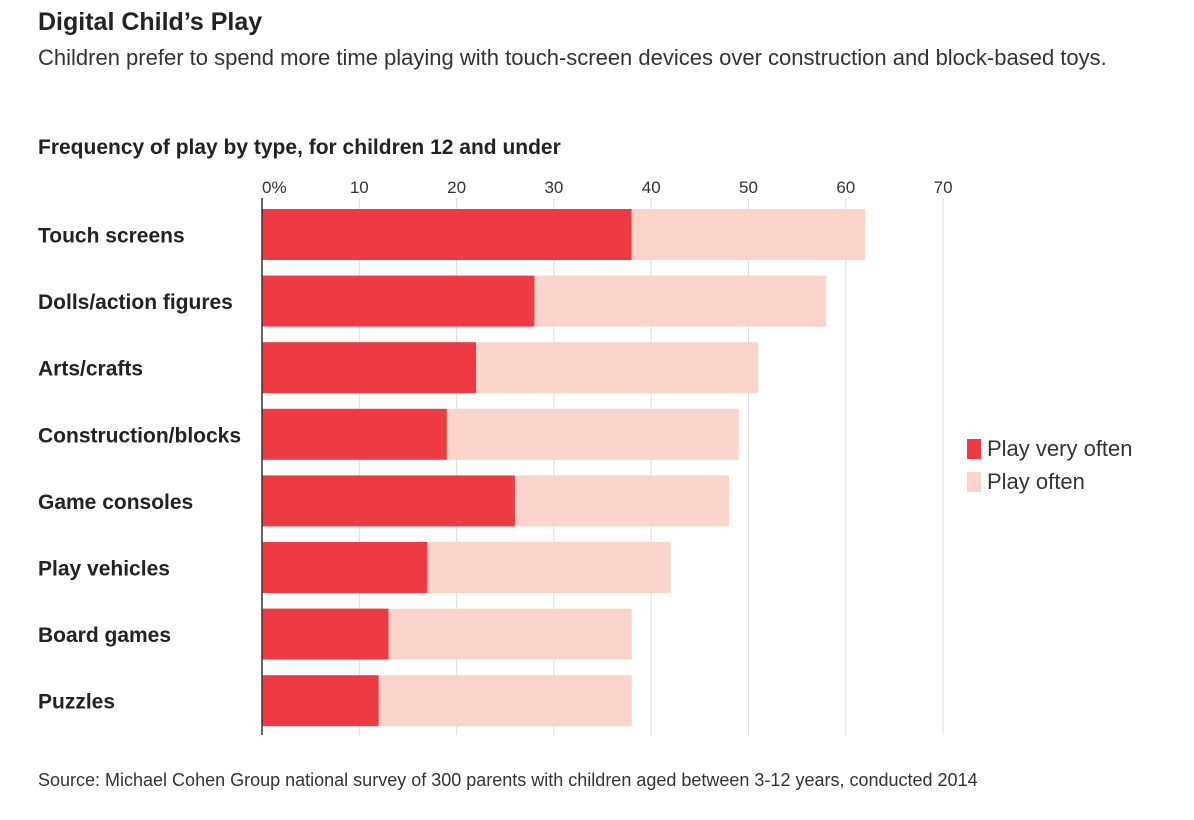 The image size is (1194, 820). What do you see at coordinates (553, 187) in the screenshot?
I see `x-tick-label: 30` at bounding box center [553, 187].